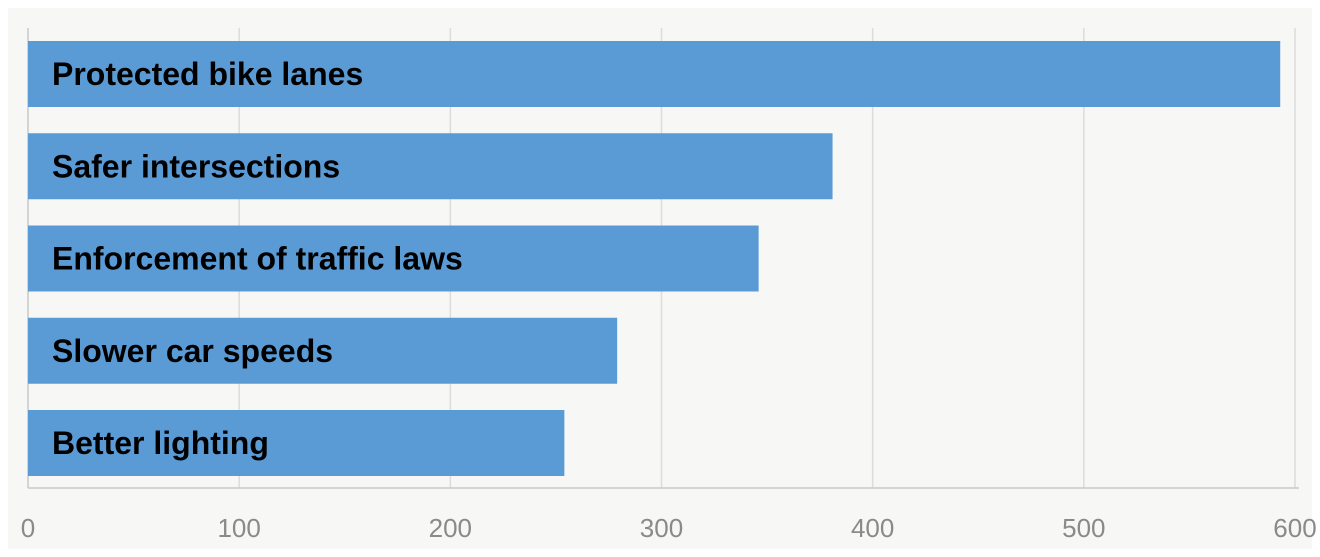 The height and width of the screenshot is (557, 1320). I want to click on x-axis: 0 100 200 300 400 500 600, so click(669, 515).